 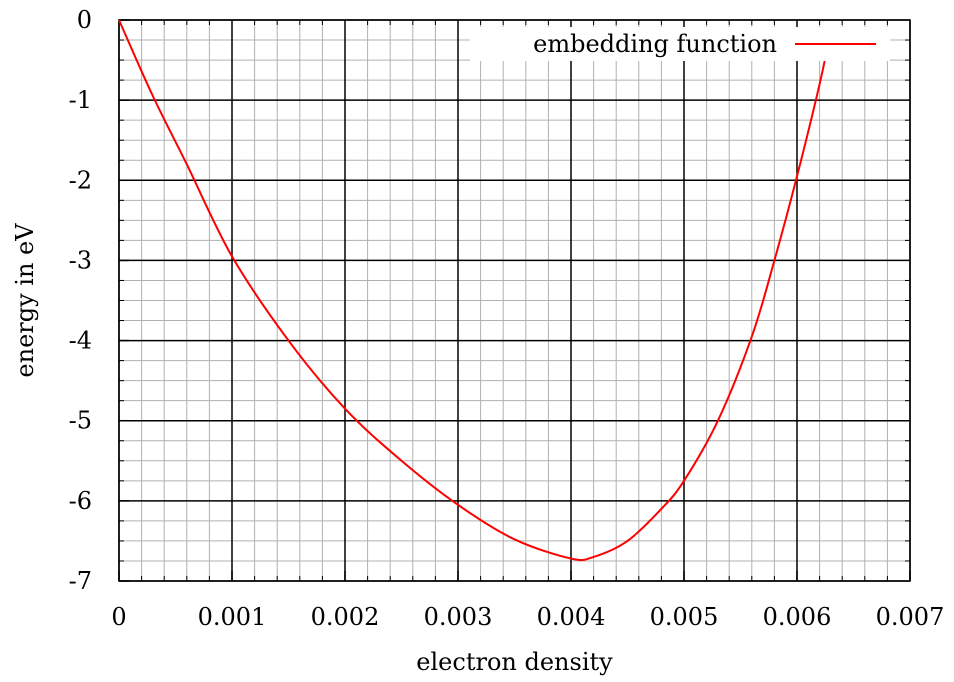 I want to click on y-axis-title: energy in eV, so click(x=25, y=300).